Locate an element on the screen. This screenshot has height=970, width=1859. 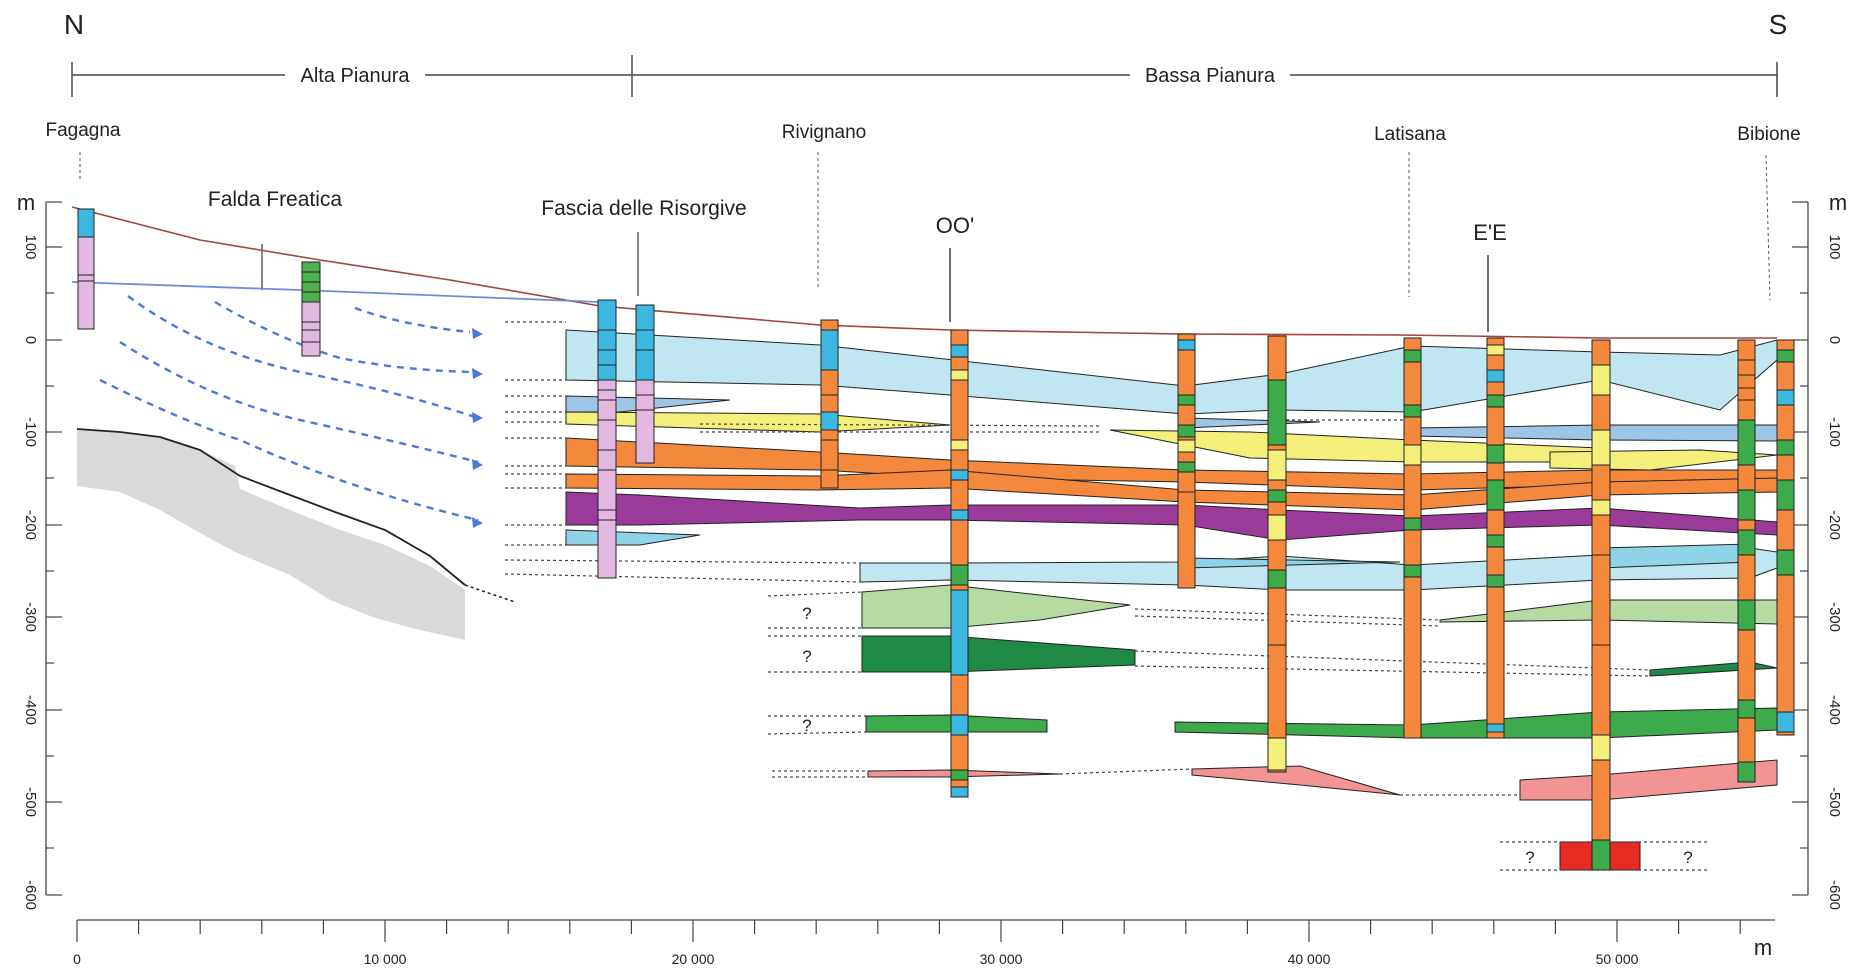
section-trace-ee: E'E is located at coordinates (1490, 232).